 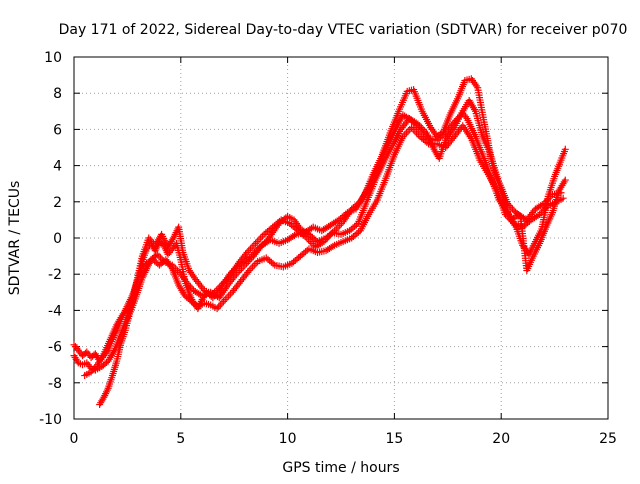 What do you see at coordinates (57, 130) in the screenshot?
I see `y-tick-label: 6` at bounding box center [57, 130].